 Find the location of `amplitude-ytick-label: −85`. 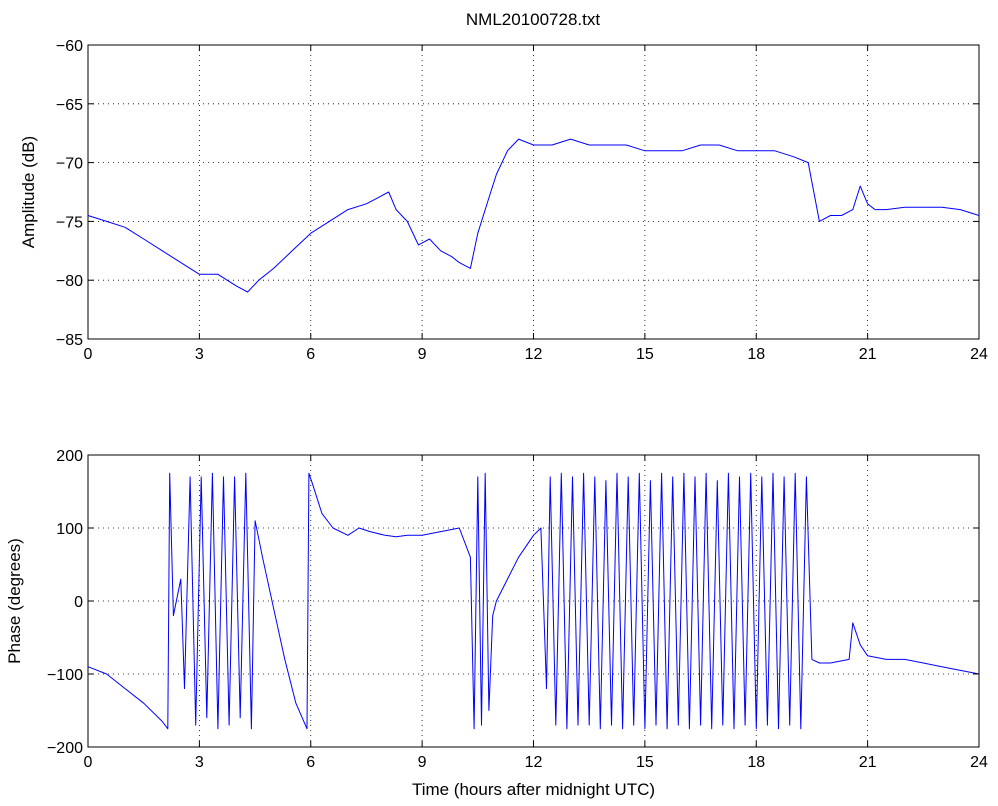

amplitude-ytick-label: −85 is located at coordinates (69, 340).